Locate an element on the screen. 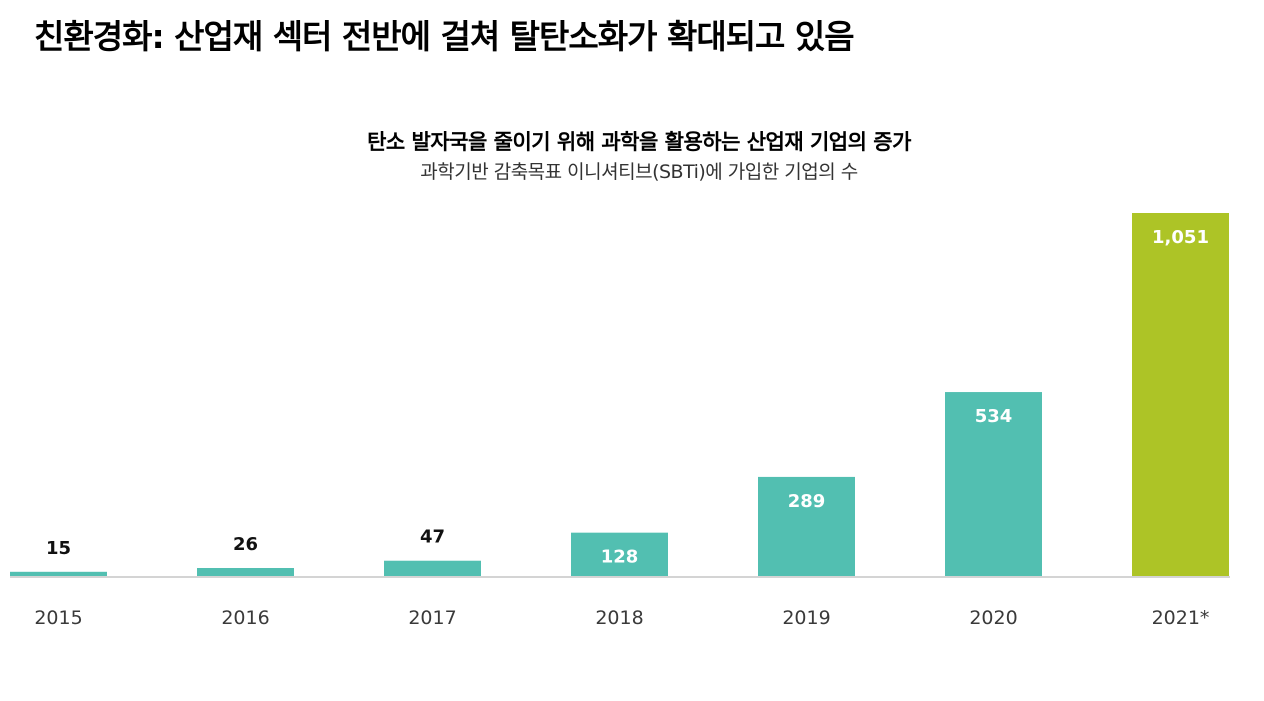 This screenshot has height=701, width=1264. x-tick-label-2020: 2020 is located at coordinates (993, 618).